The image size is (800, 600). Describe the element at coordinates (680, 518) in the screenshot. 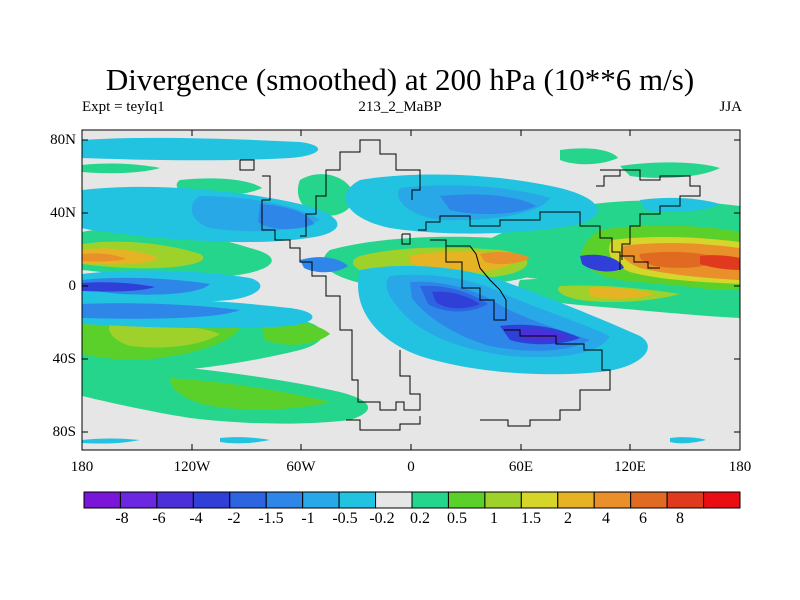

I see `colorbar-label: 8` at that location.